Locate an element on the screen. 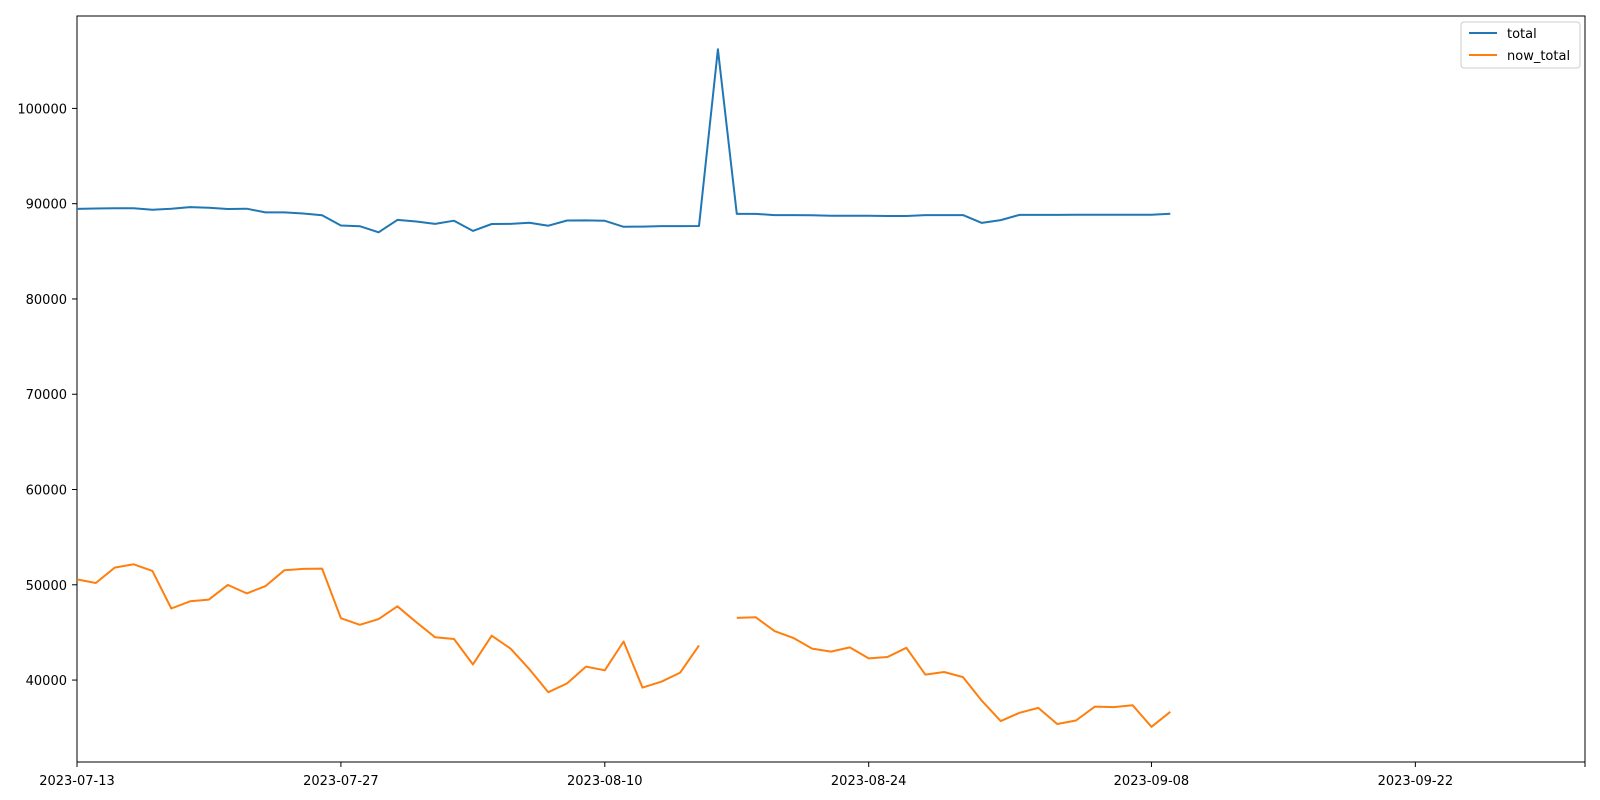  x-tick-label: 2023-07-13 is located at coordinates (77, 781).